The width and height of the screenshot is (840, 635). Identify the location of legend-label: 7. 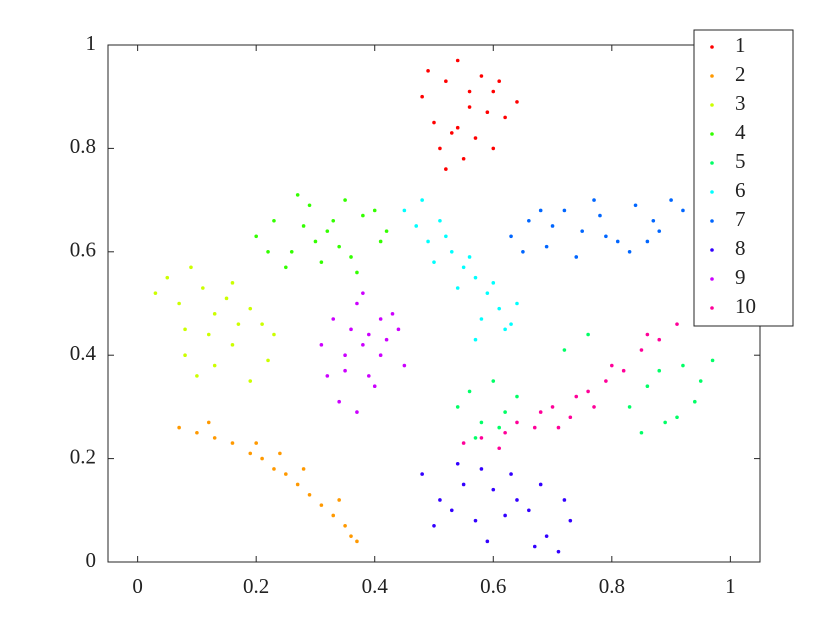
(740, 219).